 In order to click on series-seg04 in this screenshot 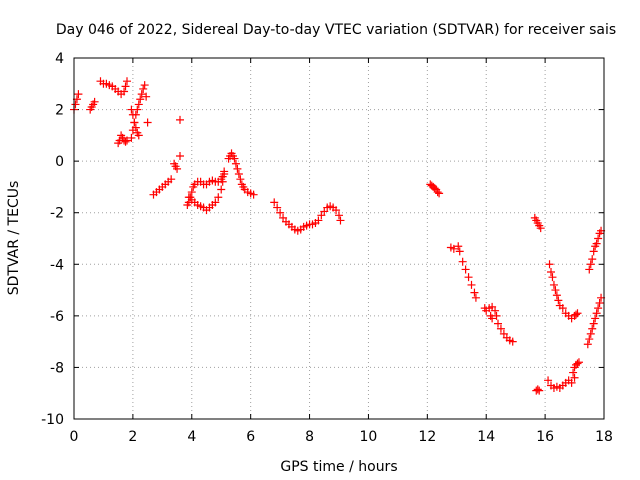, I will do `click(122, 139)`.